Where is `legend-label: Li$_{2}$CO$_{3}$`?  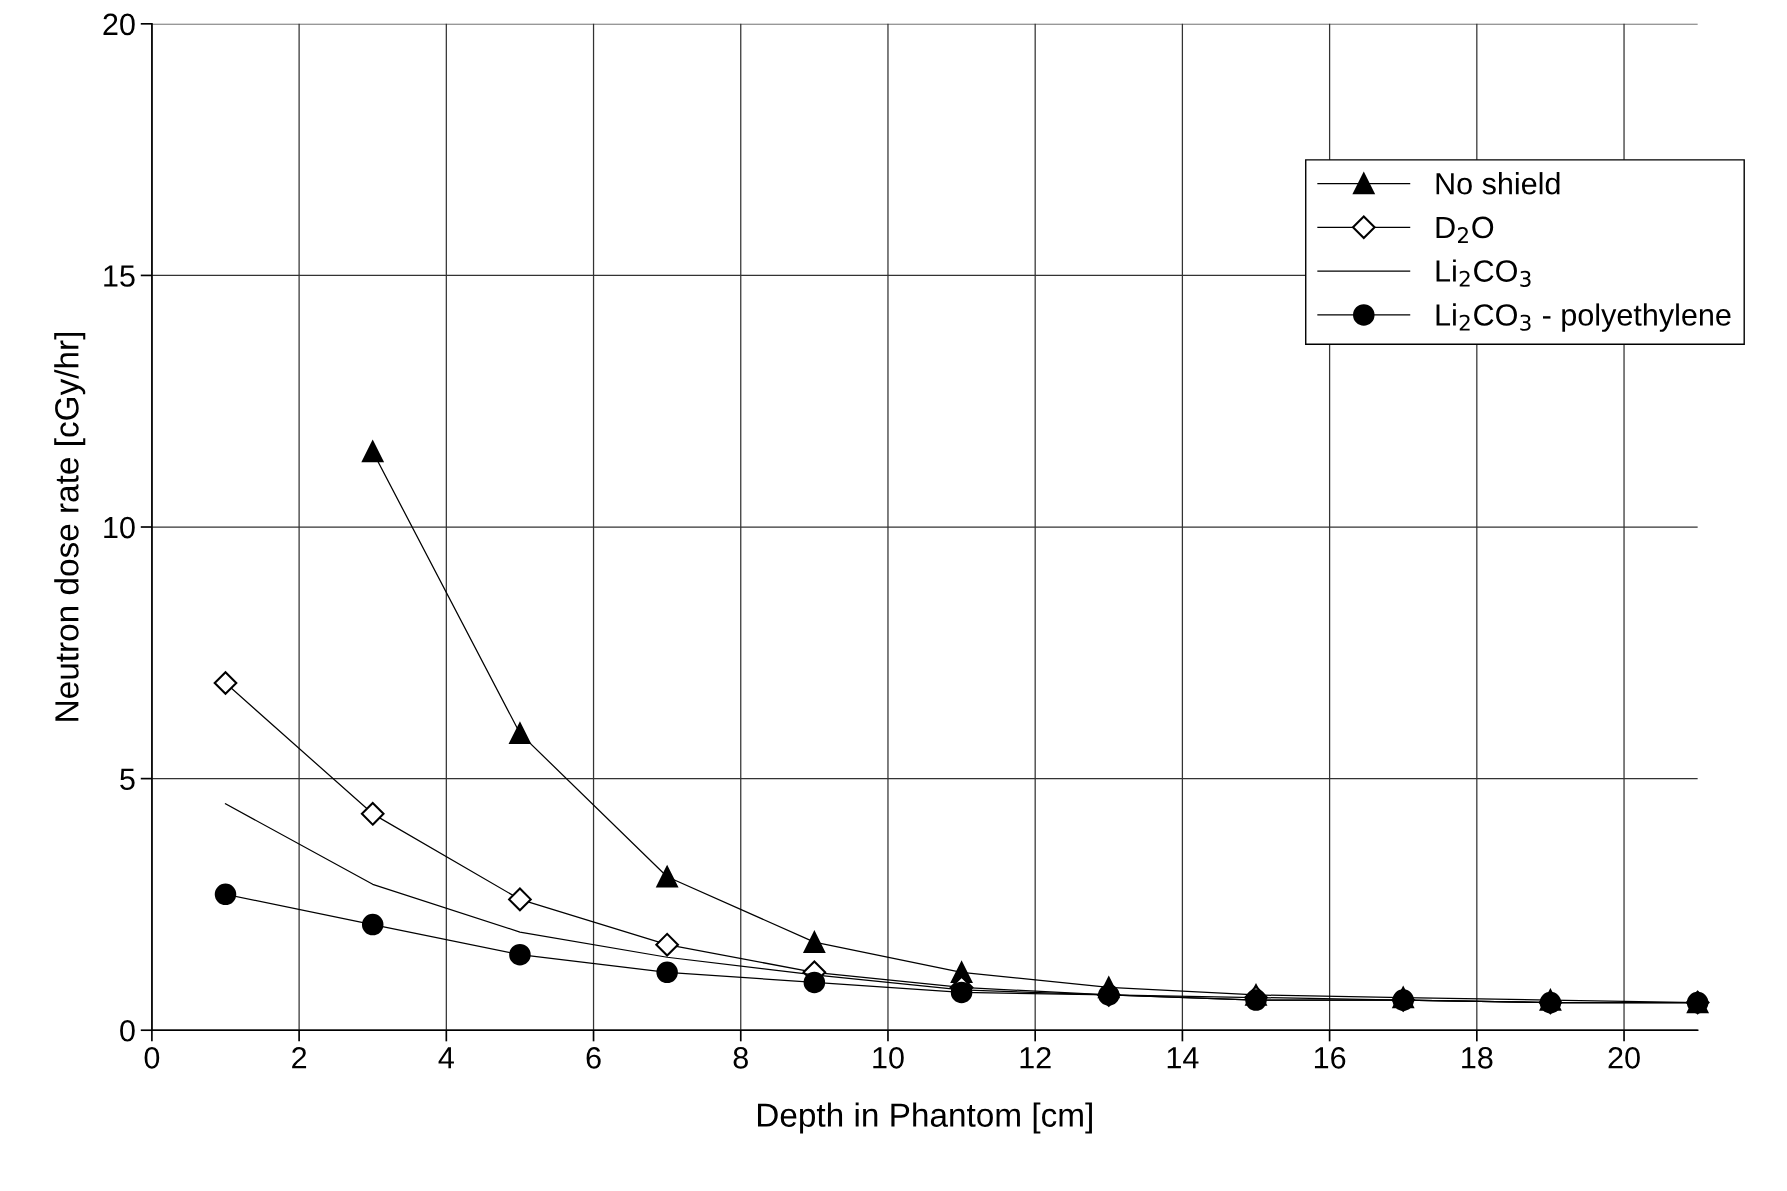
legend-label: Li$_{2}$CO$_{3}$ is located at coordinates (1483, 273).